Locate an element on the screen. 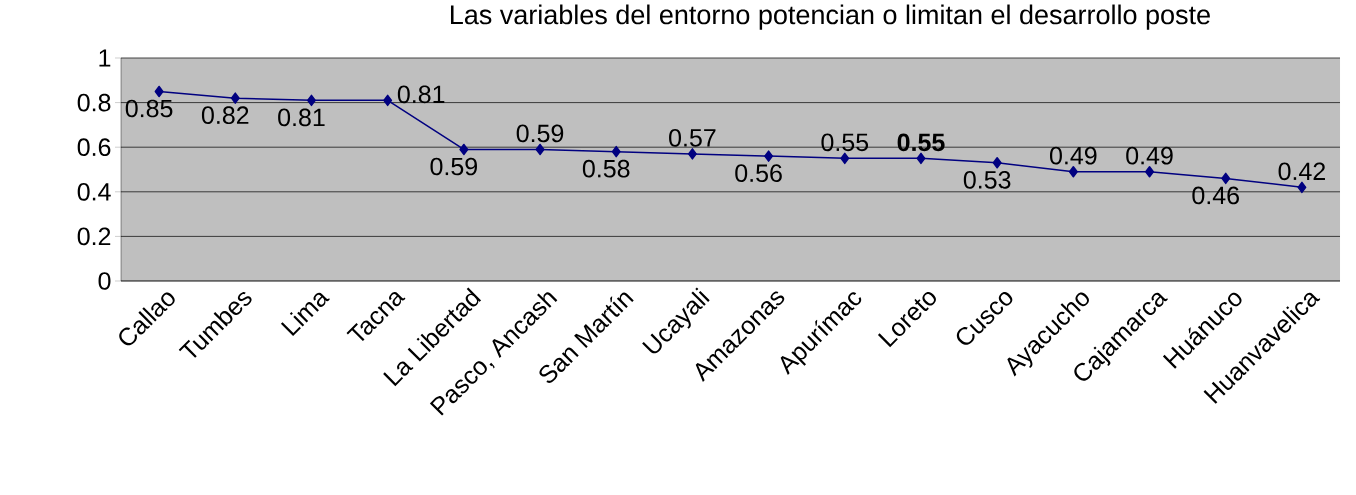 This screenshot has height=495, width=1356. y-tick-label: 0.6 is located at coordinates (94, 147).